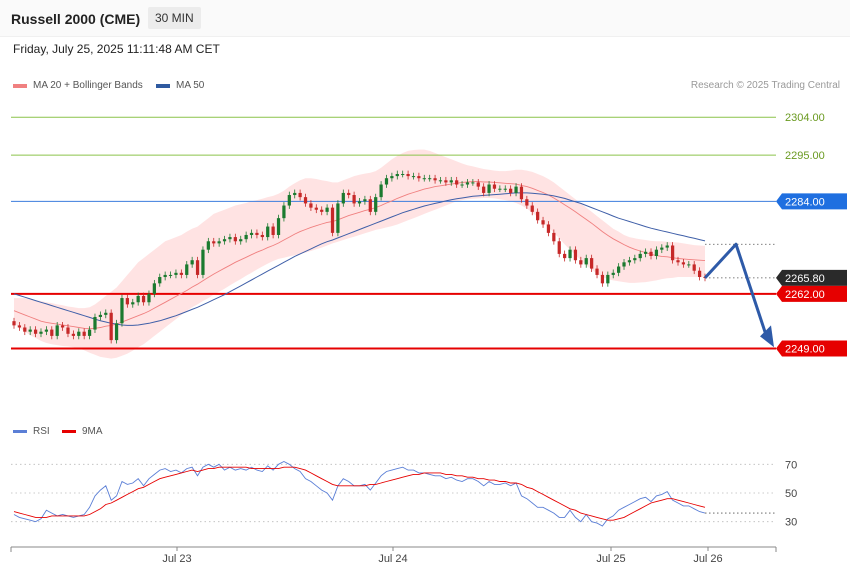  Describe the element at coordinates (791, 494) in the screenshot. I see `rsi-tick-50: 50` at that location.